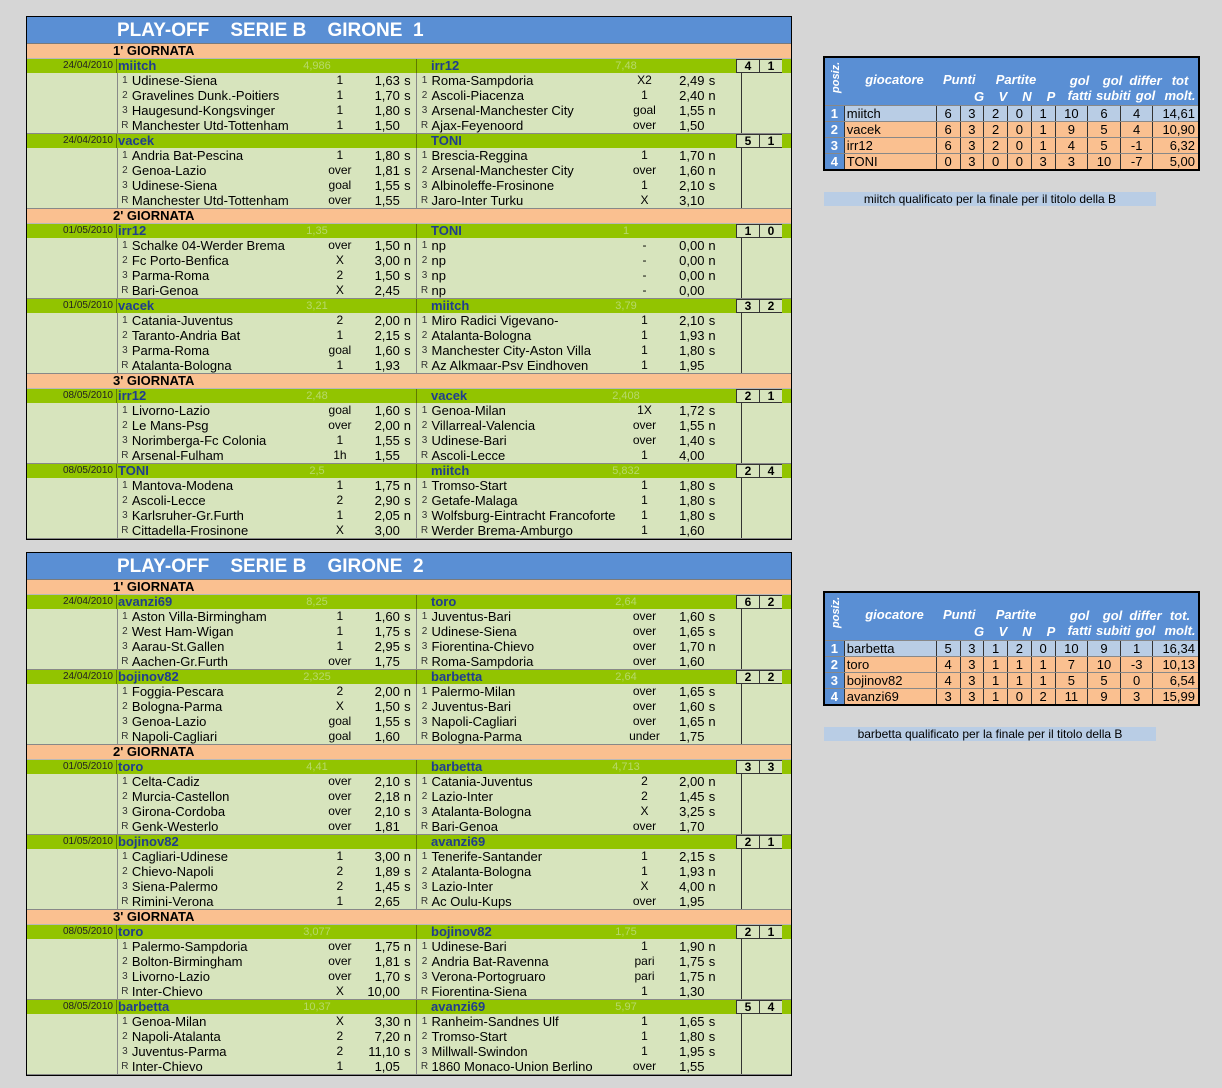 The image size is (1222, 1088). What do you see at coordinates (579, 781) in the screenshot?
I see `pick-row: 1 Catania-Juventus 2 2,00 n` at bounding box center [579, 781].